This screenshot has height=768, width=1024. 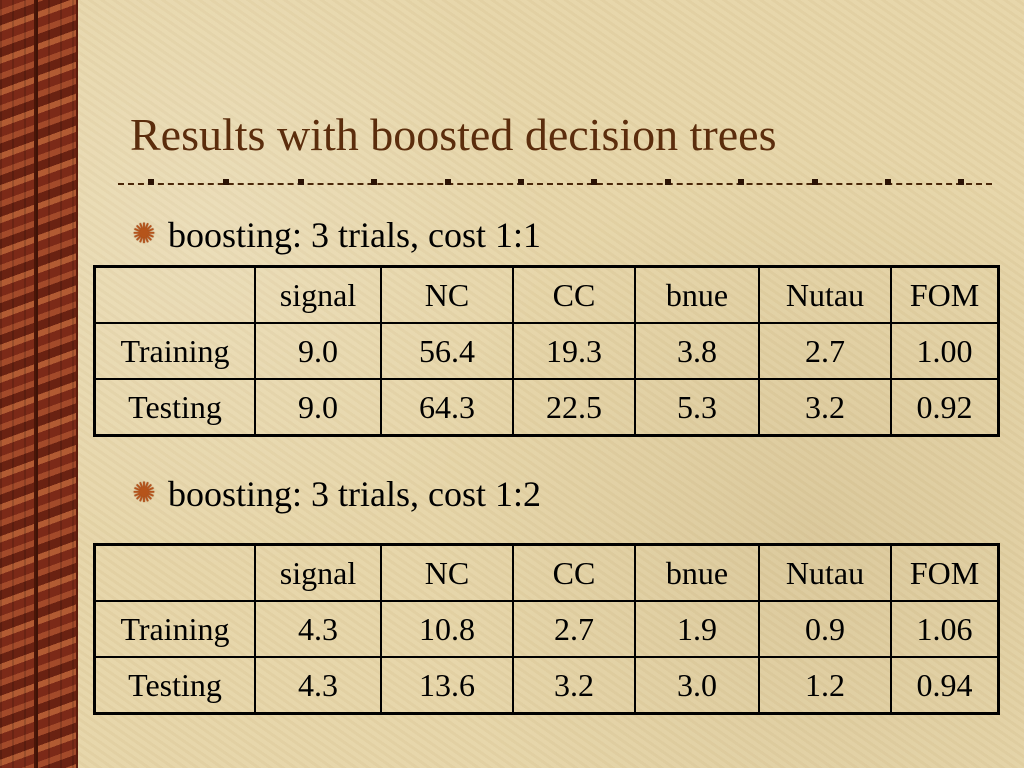 I want to click on table-cell: 5.3, so click(x=697, y=407).